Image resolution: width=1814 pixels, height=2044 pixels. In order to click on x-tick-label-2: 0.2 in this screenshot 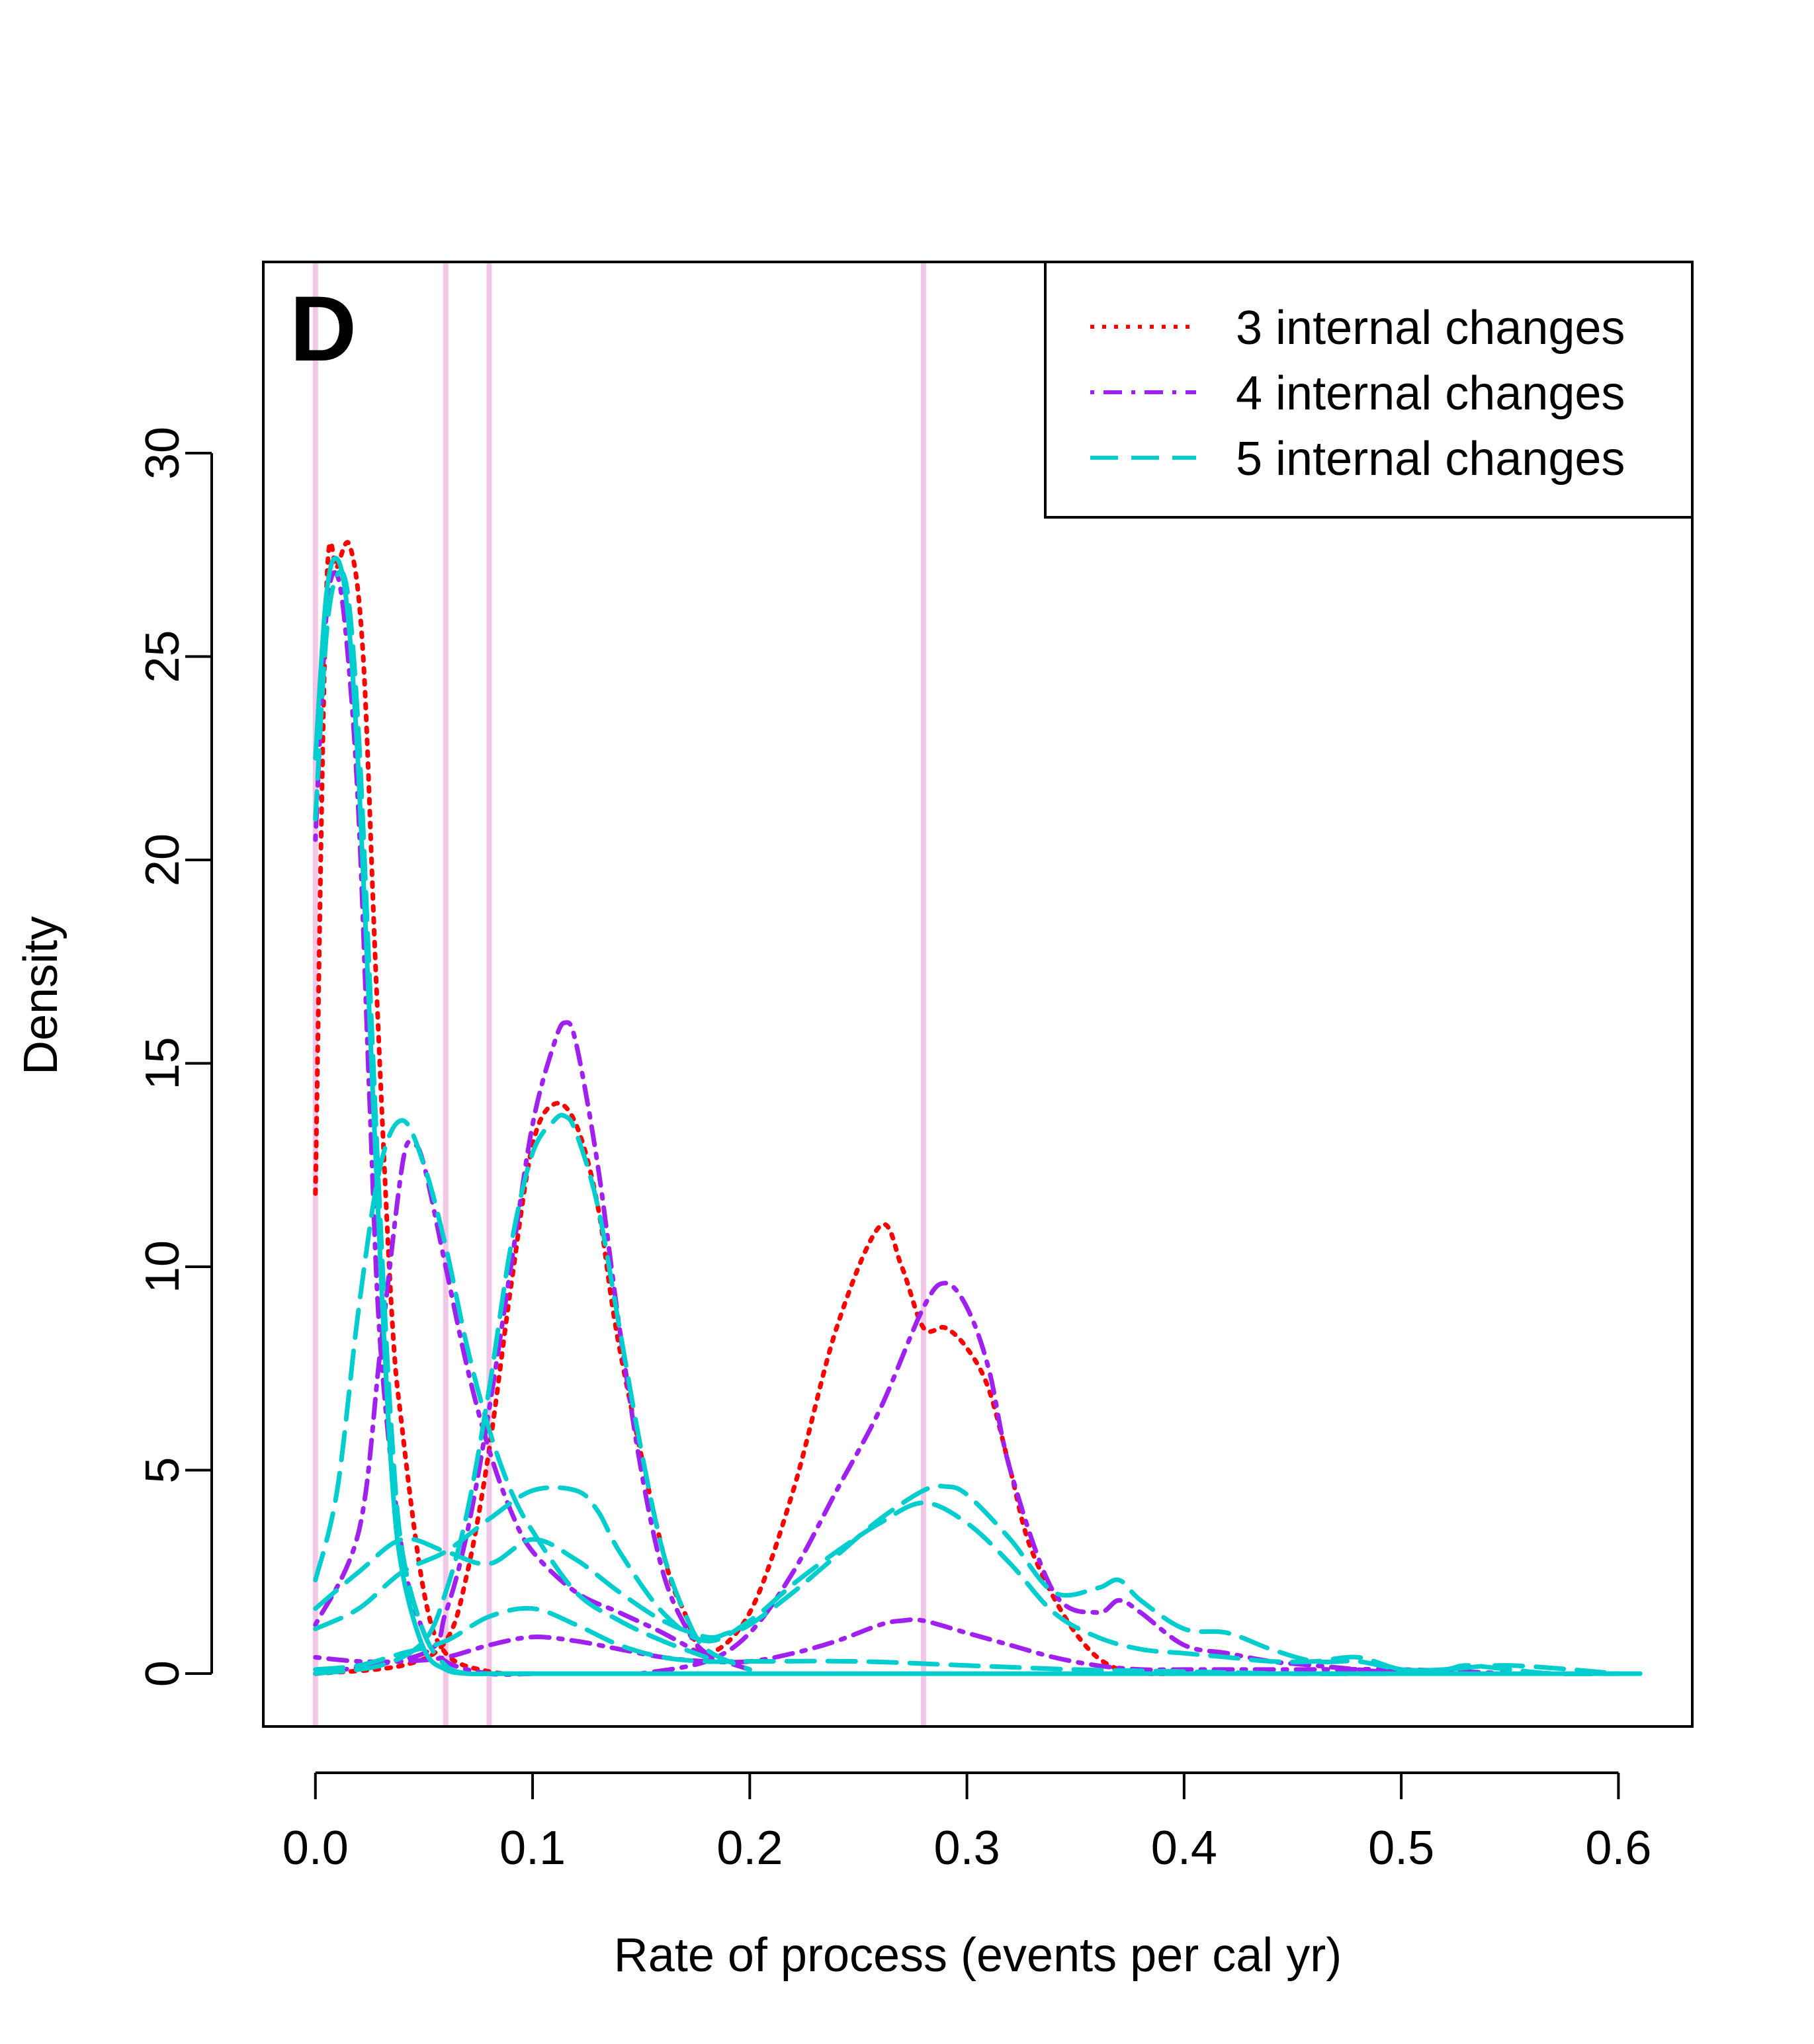, I will do `click(749, 1849)`.